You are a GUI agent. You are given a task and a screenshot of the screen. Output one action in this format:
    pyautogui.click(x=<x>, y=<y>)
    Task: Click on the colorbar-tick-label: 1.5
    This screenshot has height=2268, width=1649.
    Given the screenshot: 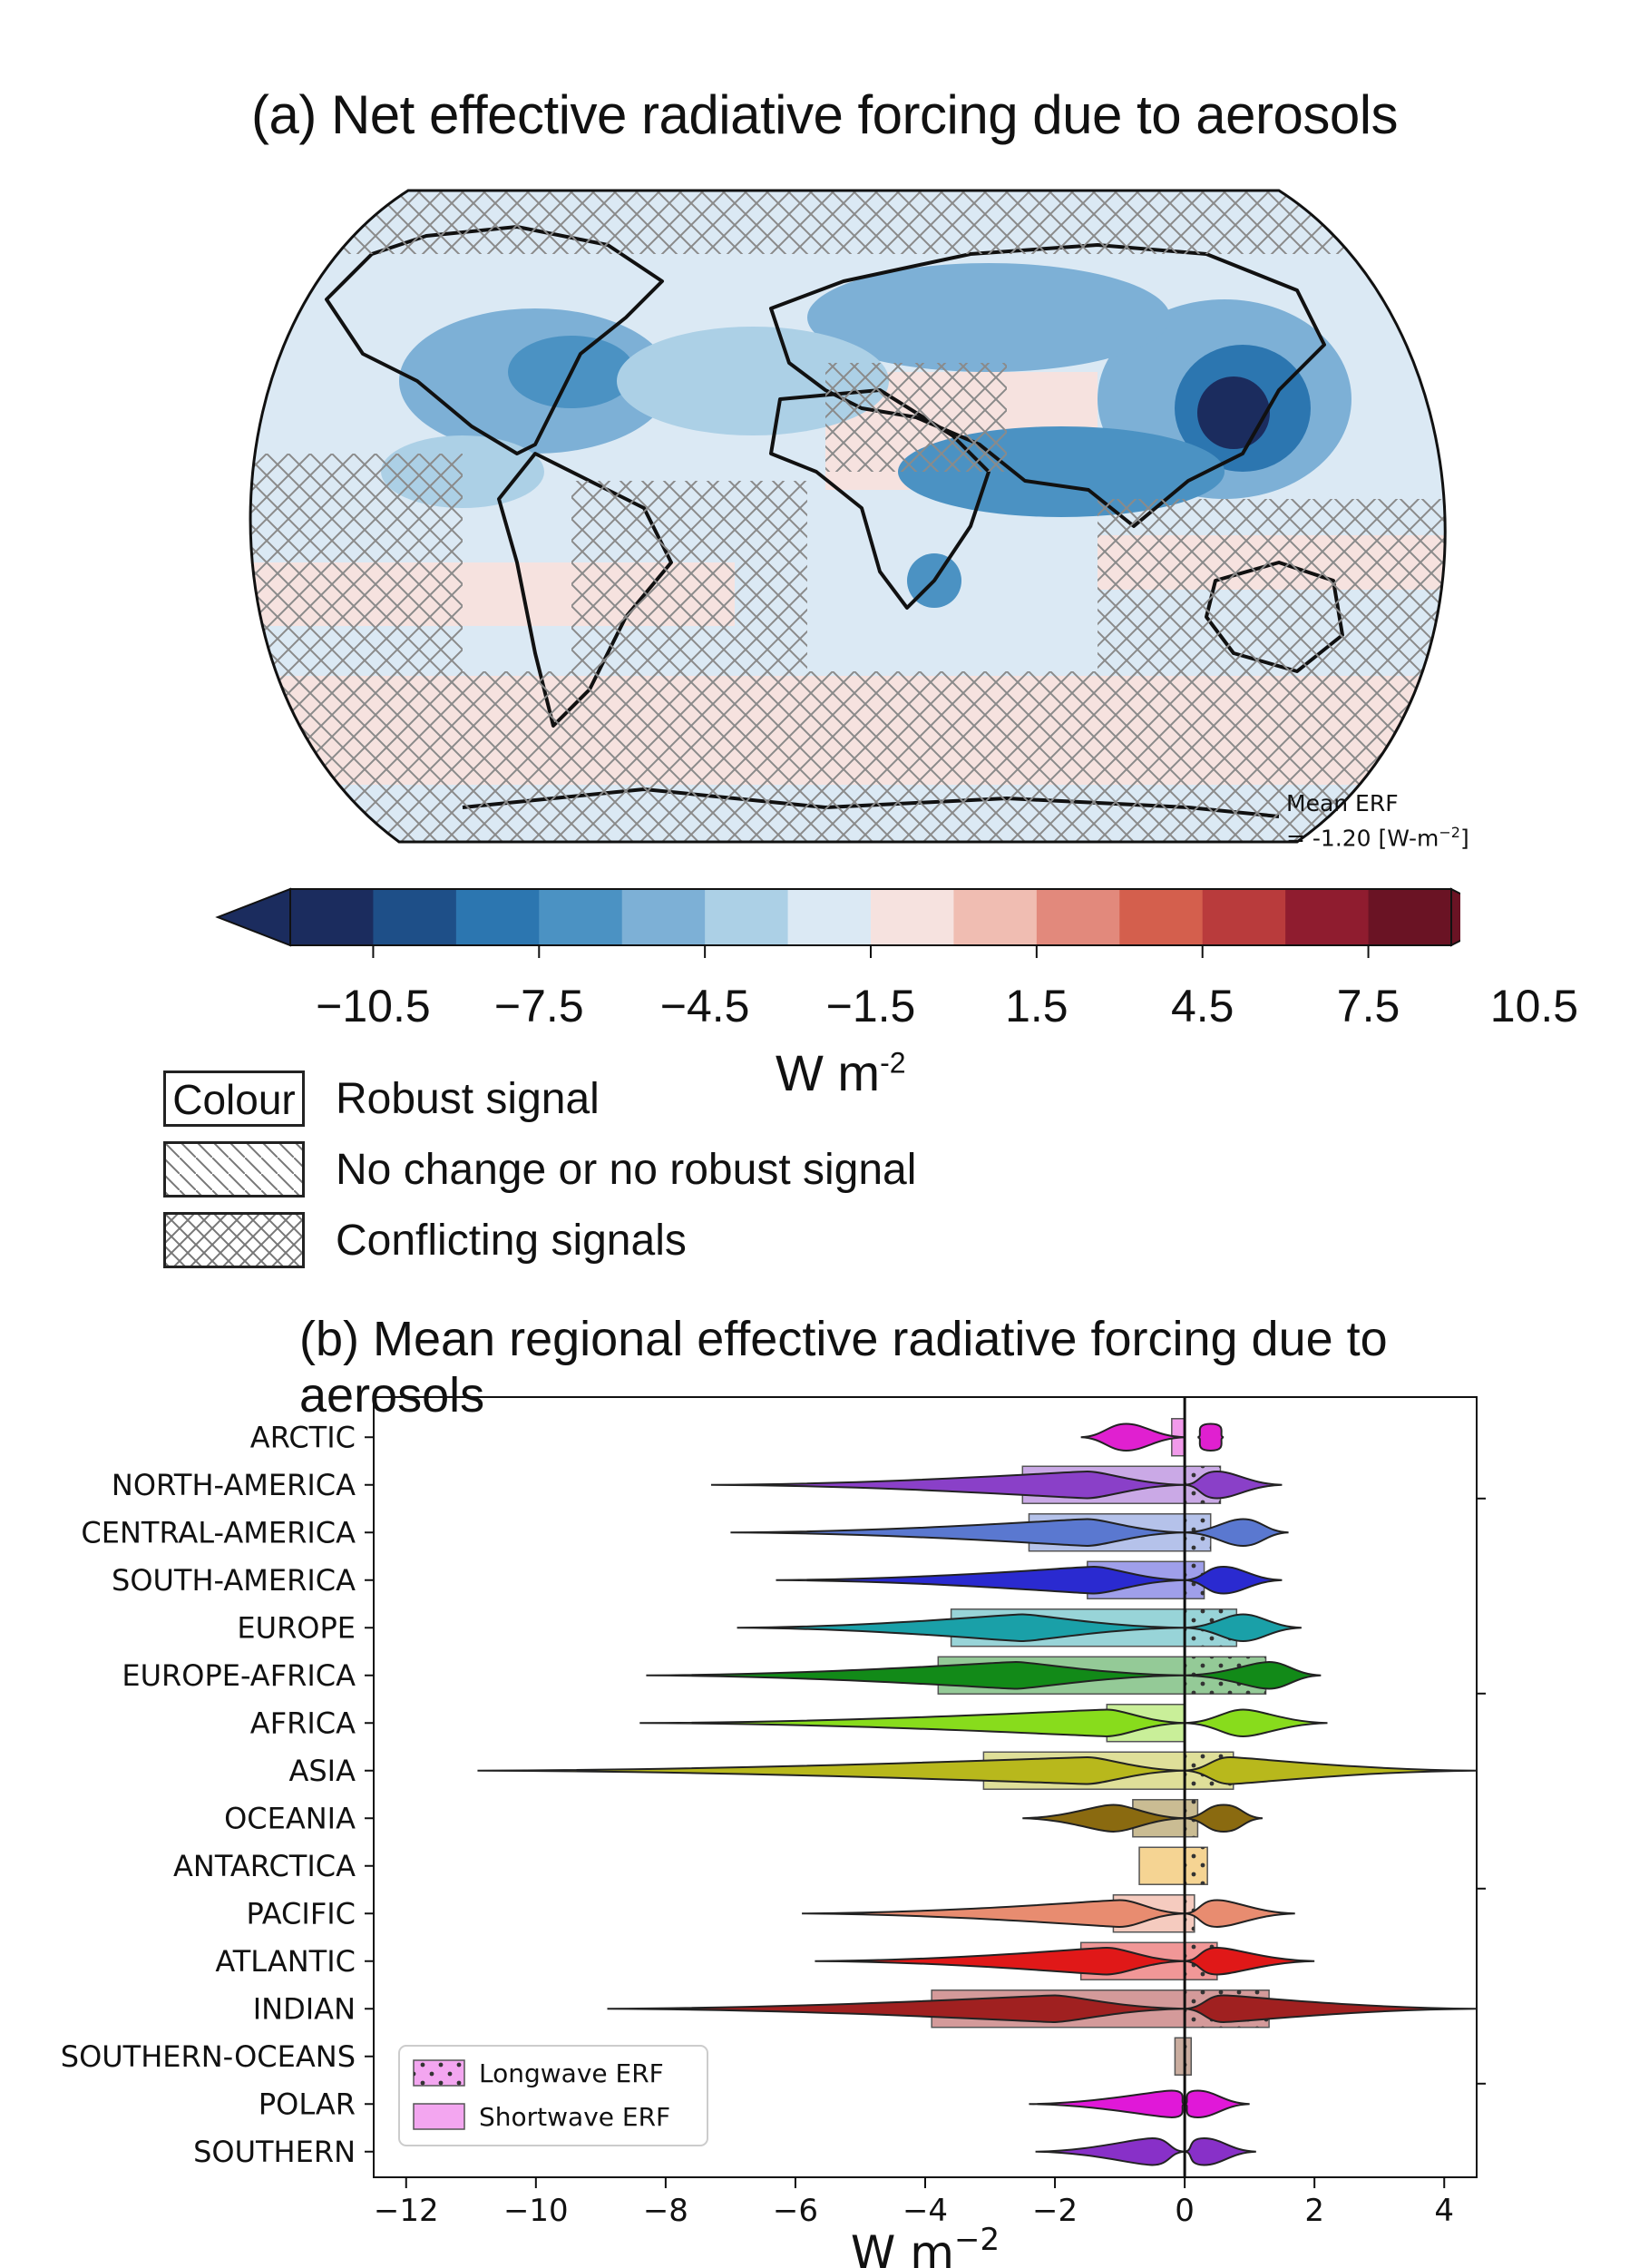 What is the action you would take?
    pyautogui.click(x=1036, y=1006)
    